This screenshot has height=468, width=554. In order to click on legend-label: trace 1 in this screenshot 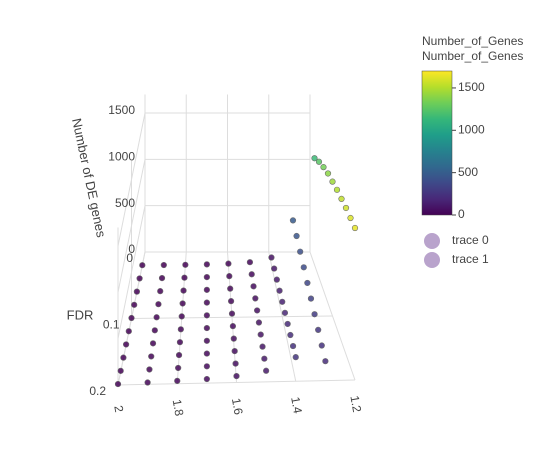, I will do `click(470, 259)`.